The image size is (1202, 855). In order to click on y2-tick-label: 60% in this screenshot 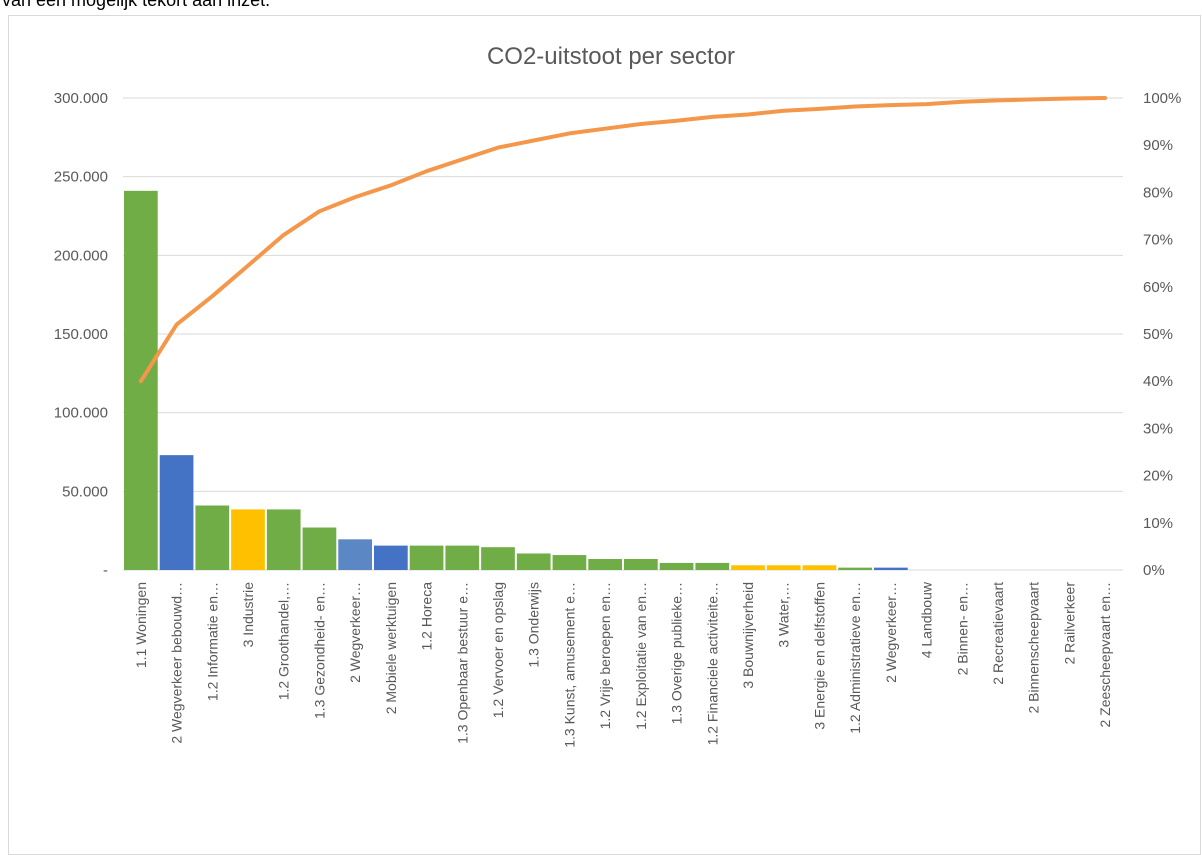, I will do `click(1158, 287)`.